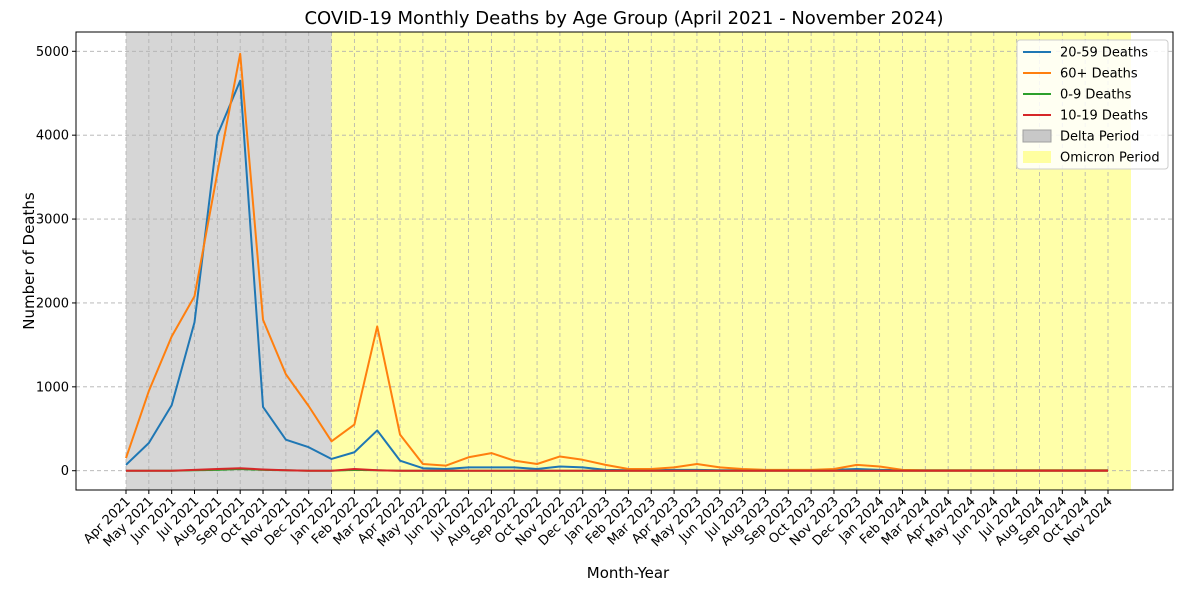 Image resolution: width=1190 pixels, height=589 pixels. What do you see at coordinates (52, 220) in the screenshot?
I see `y-tick-label: 3000` at bounding box center [52, 220].